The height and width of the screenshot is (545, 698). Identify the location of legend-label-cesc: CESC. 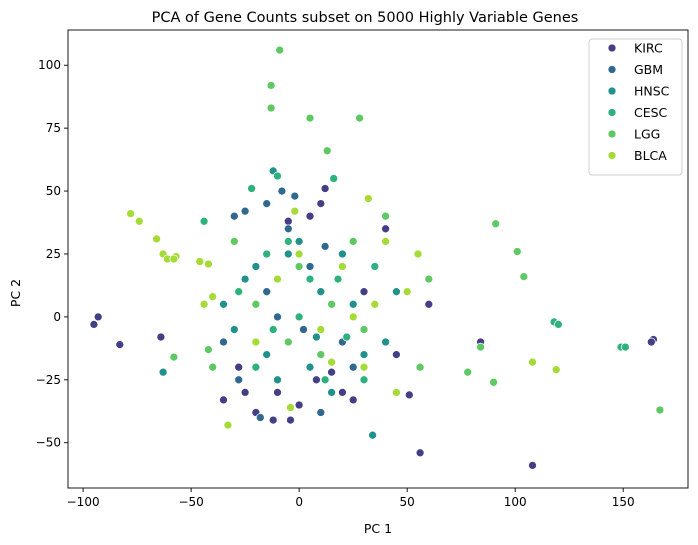
(651, 112).